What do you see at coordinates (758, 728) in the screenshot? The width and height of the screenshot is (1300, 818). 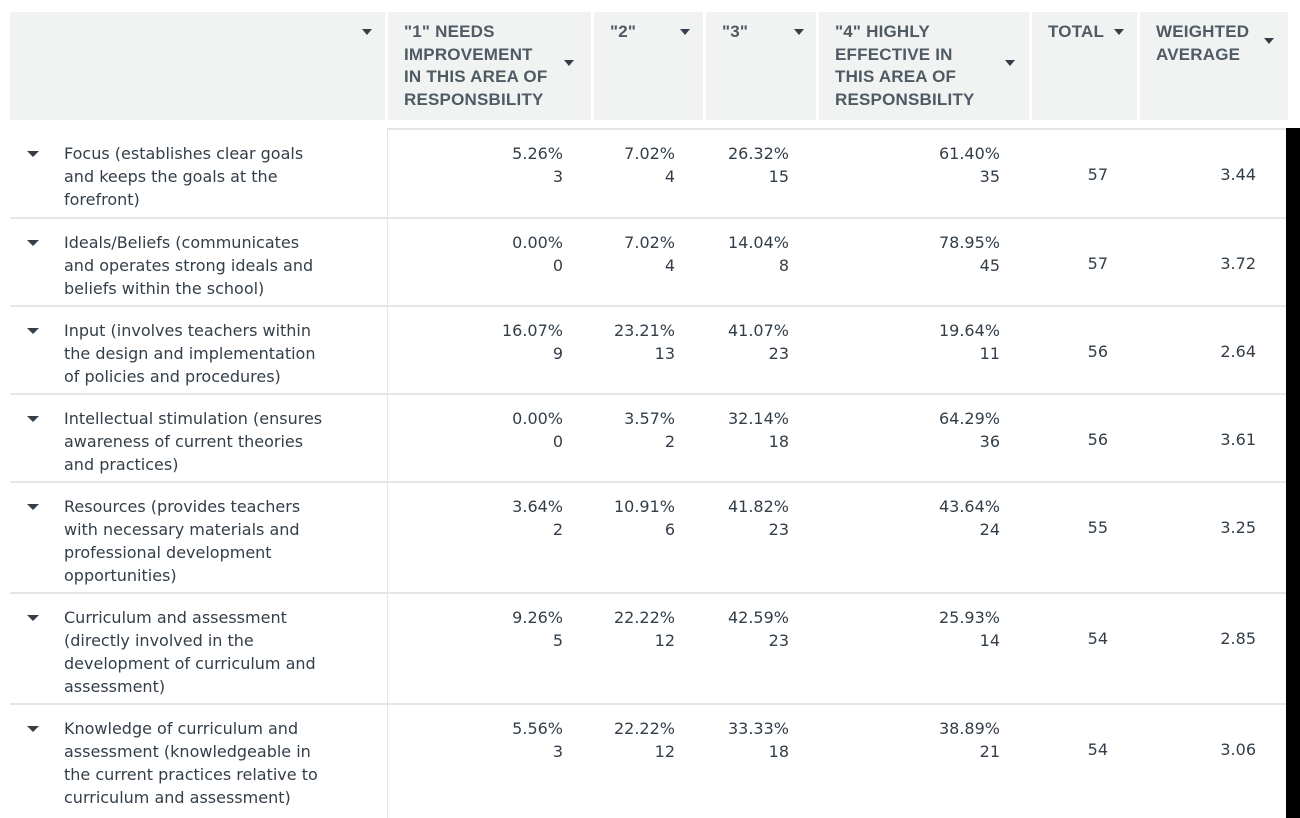 I see `cell-percent: 33.33%` at bounding box center [758, 728].